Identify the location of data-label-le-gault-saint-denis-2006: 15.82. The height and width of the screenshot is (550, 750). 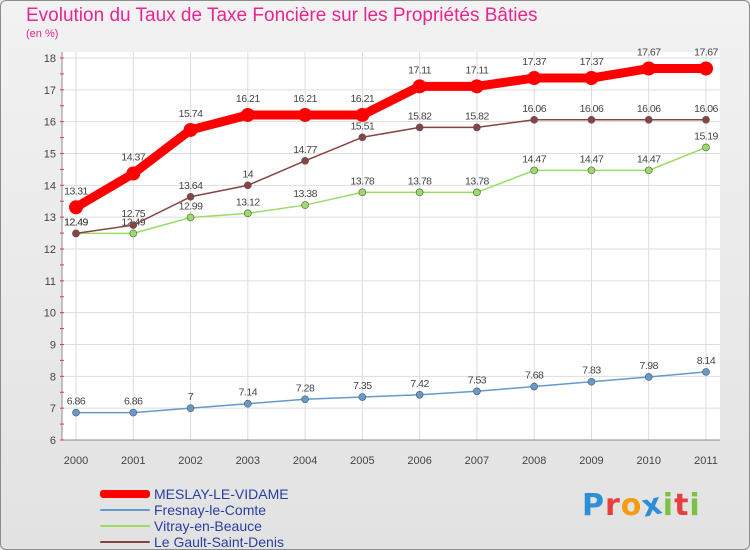
(420, 116).